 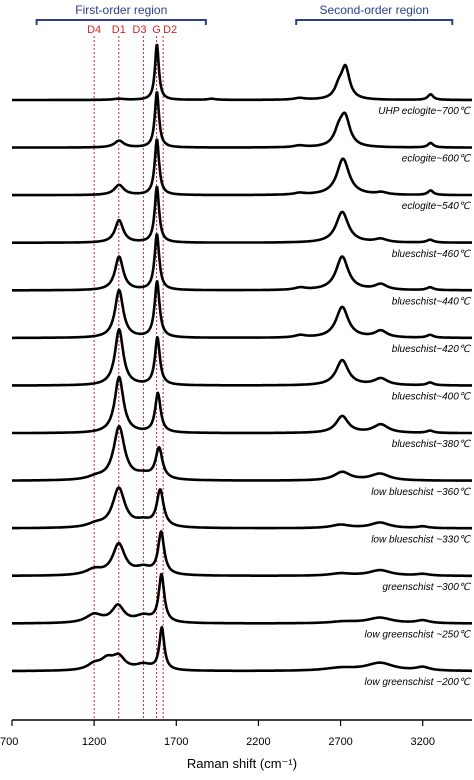 What do you see at coordinates (432, 397) in the screenshot?
I see `spectrum-label-6: blueschist~400℃` at bounding box center [432, 397].